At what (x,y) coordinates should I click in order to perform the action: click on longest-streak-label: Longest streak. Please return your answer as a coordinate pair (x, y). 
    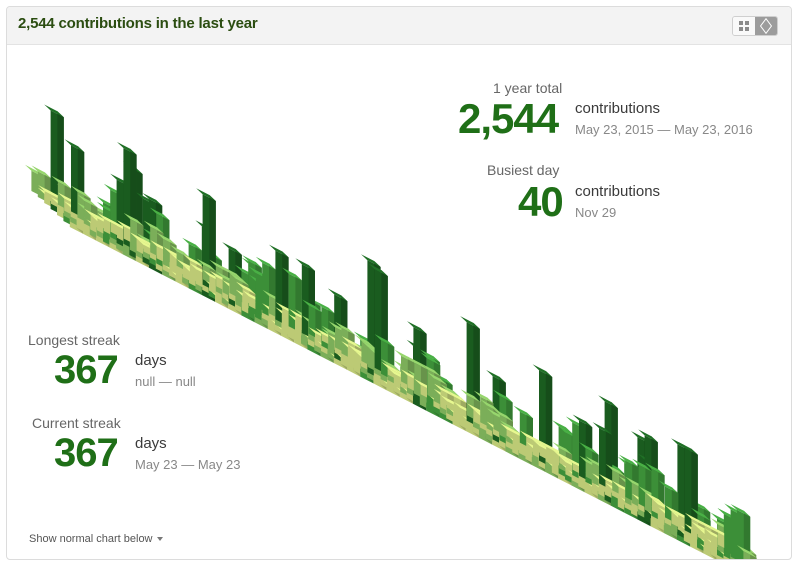
    Looking at the image, I should click on (74, 340).